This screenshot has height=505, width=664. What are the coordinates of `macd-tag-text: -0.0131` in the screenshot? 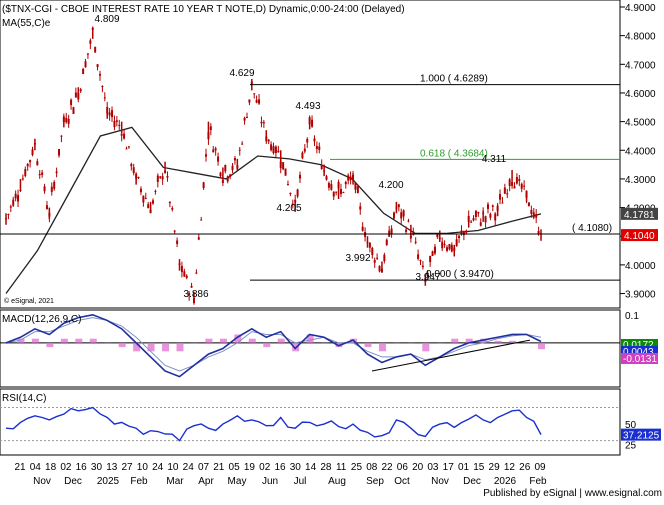 It's located at (640, 359).